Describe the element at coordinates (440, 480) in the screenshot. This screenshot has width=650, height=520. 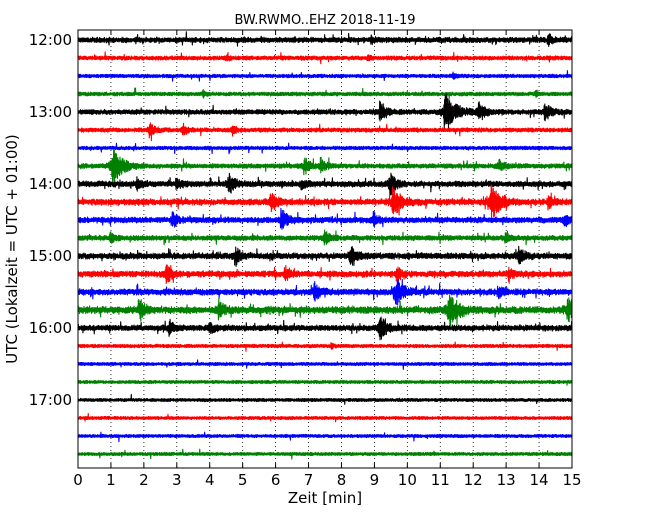
I see `x-tick-label: 11` at that location.